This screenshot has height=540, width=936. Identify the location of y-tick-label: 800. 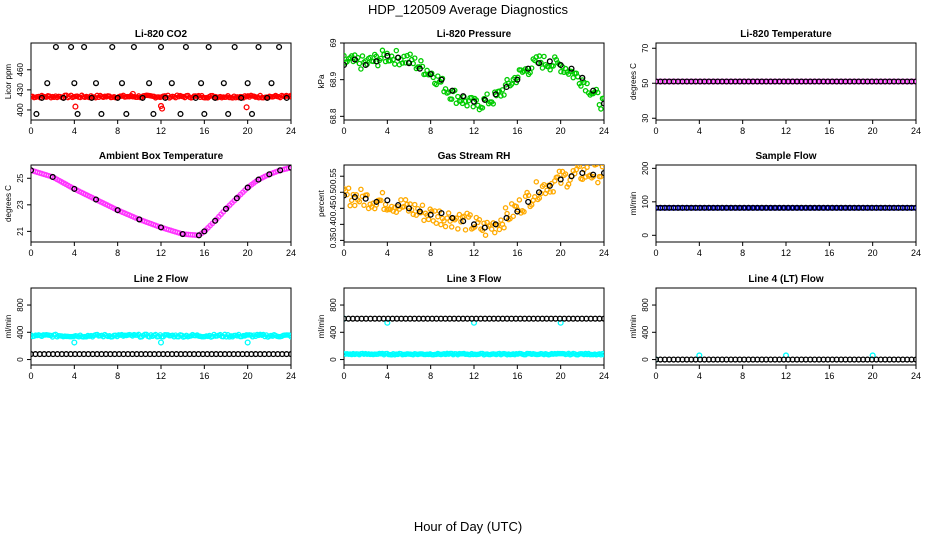
(333, 305).